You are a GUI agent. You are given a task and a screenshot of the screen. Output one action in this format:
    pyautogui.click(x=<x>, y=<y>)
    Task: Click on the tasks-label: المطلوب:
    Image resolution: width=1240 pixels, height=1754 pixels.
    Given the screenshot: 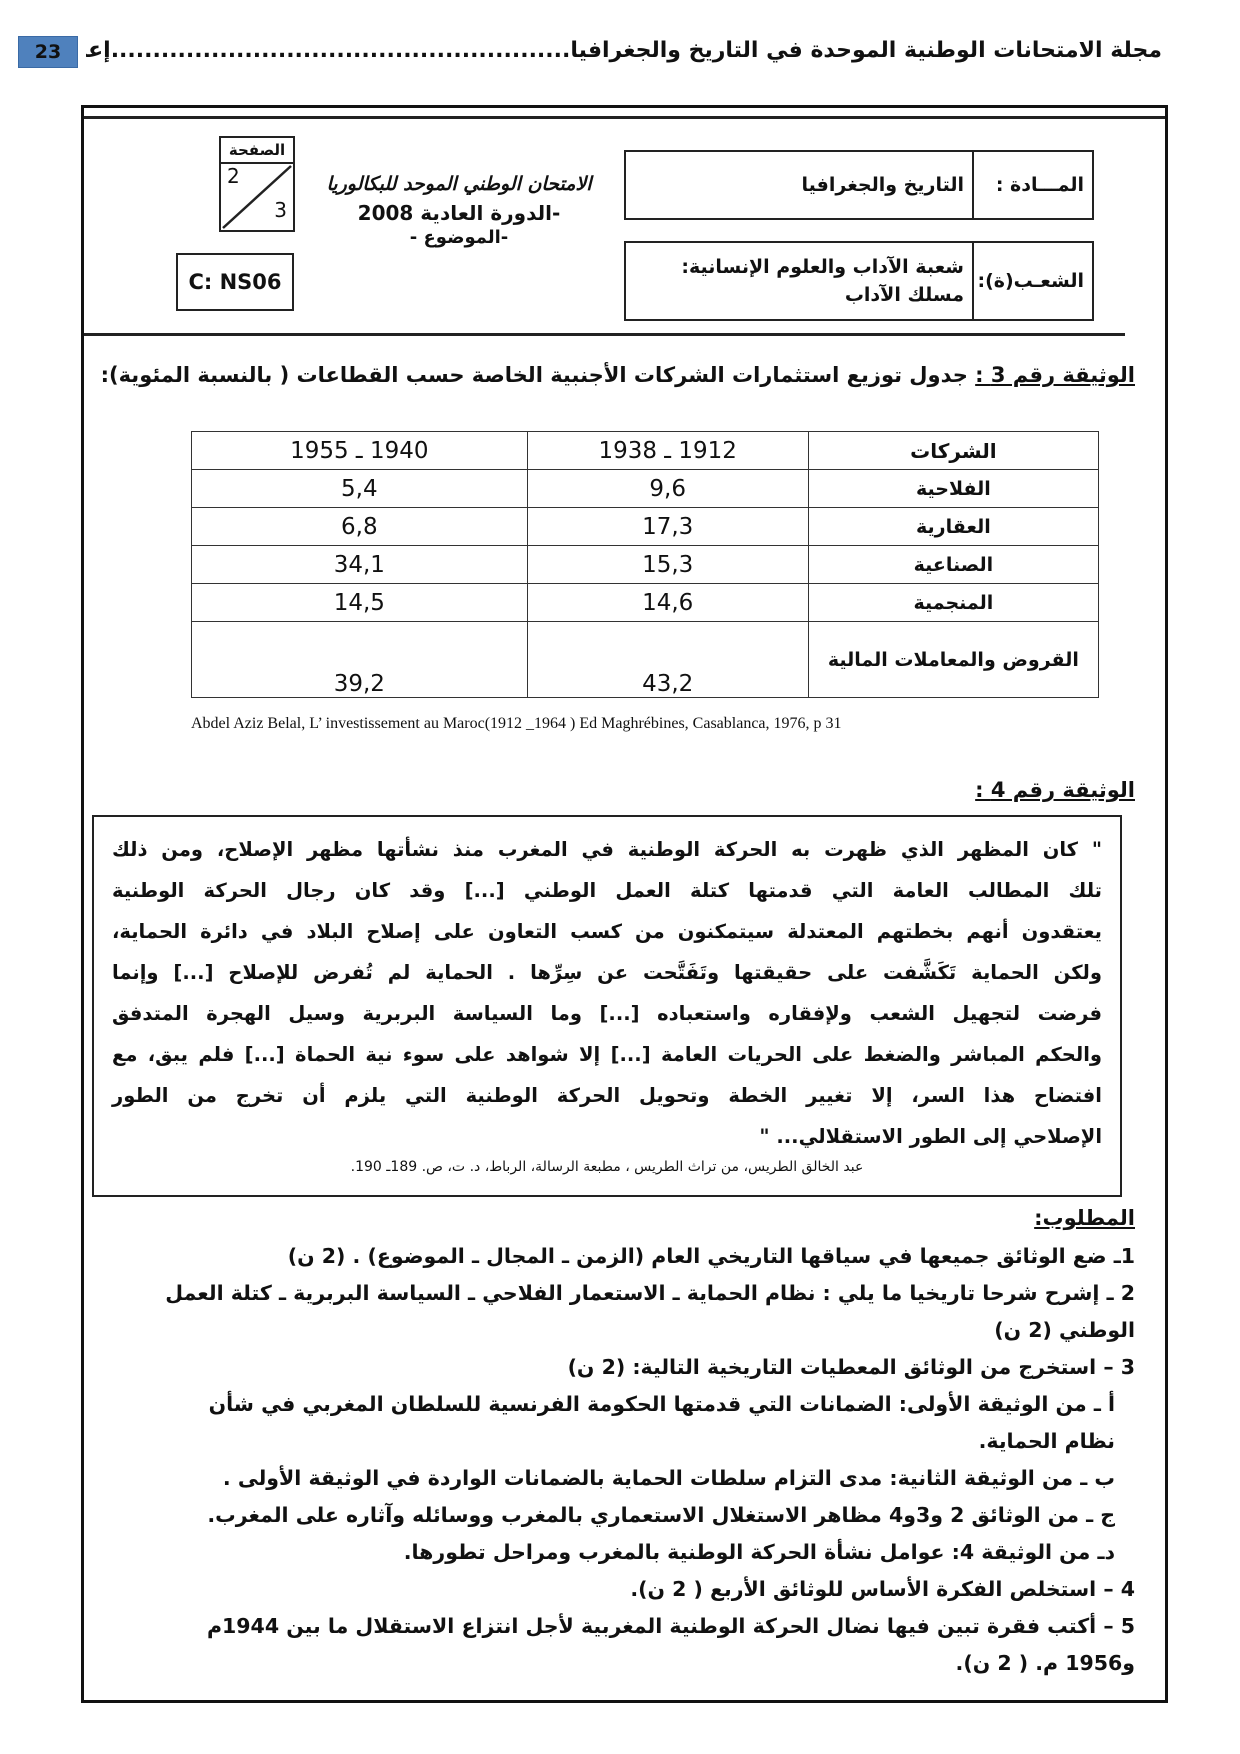 What is the action you would take?
    pyautogui.click(x=1084, y=1218)
    